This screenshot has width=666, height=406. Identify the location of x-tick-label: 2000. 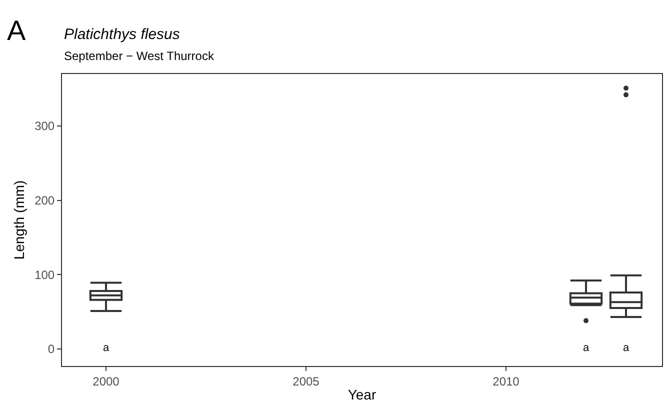
(106, 381).